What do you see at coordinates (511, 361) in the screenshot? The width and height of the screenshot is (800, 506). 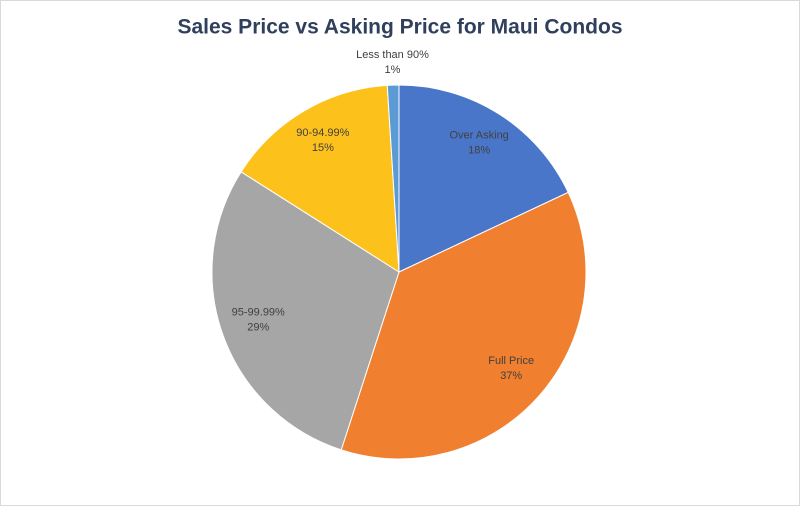 I see `label-category: Full Price` at bounding box center [511, 361].